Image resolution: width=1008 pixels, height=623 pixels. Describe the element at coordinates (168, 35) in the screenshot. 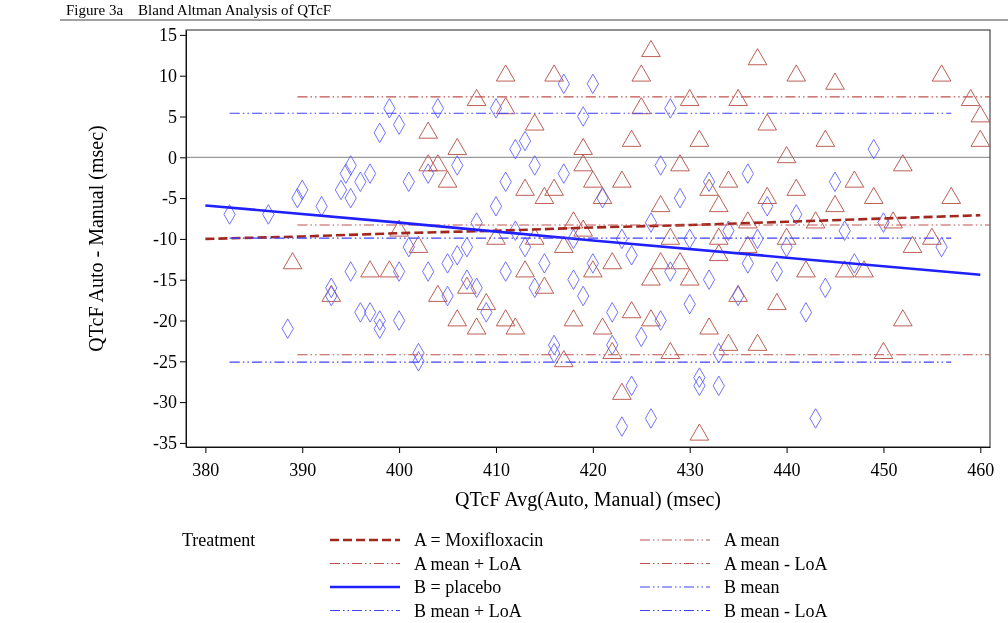

I see `y-tick-label: 15` at that location.